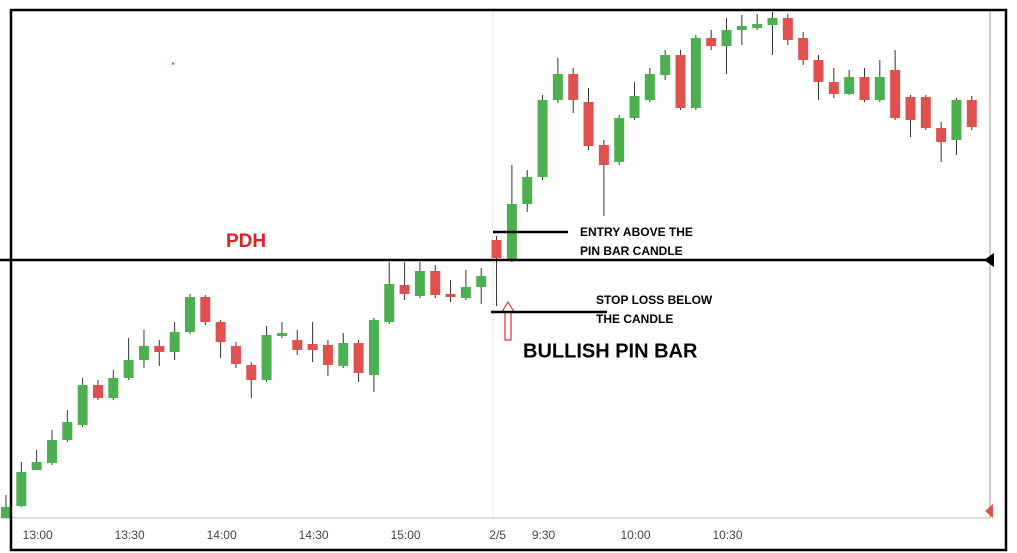 This screenshot has height=553, width=1017. I want to click on x-tick-label: 14:00, so click(222, 535).